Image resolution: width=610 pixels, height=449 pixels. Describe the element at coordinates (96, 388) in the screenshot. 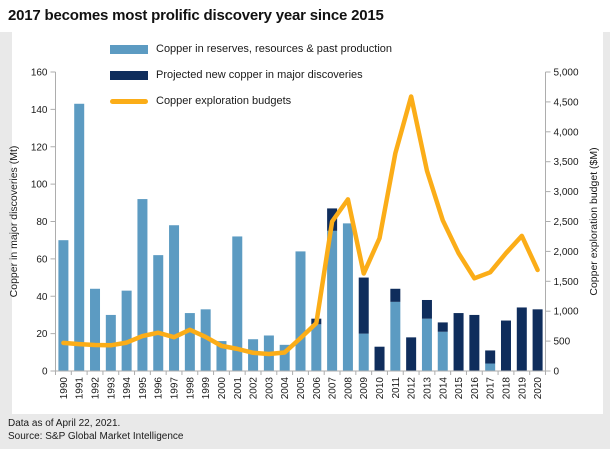

I see `year-label: 1992` at that location.